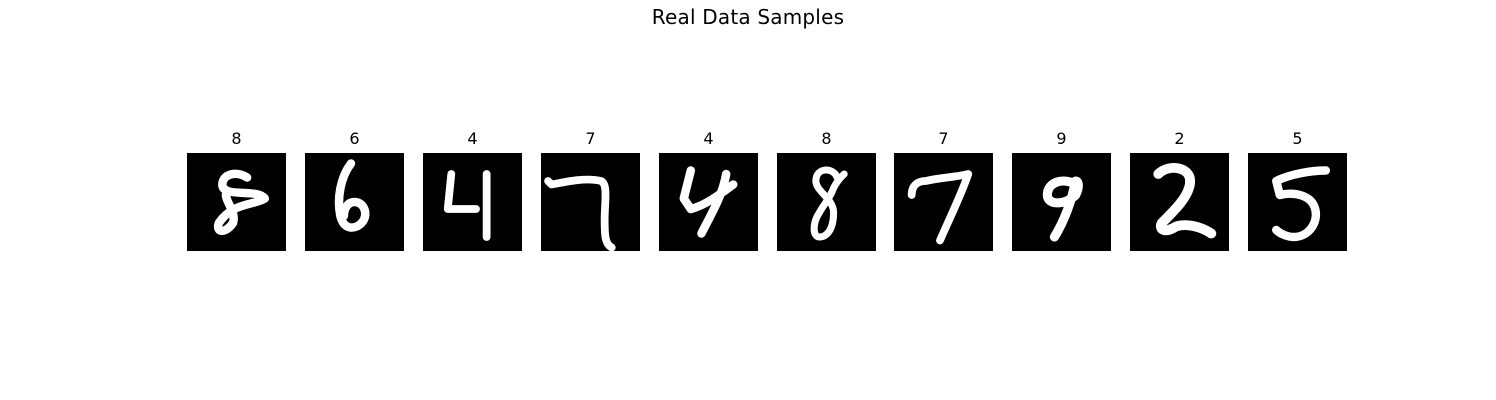 The image size is (1496, 400). I want to click on figure-title: Real Data Samples, so click(748, 17).